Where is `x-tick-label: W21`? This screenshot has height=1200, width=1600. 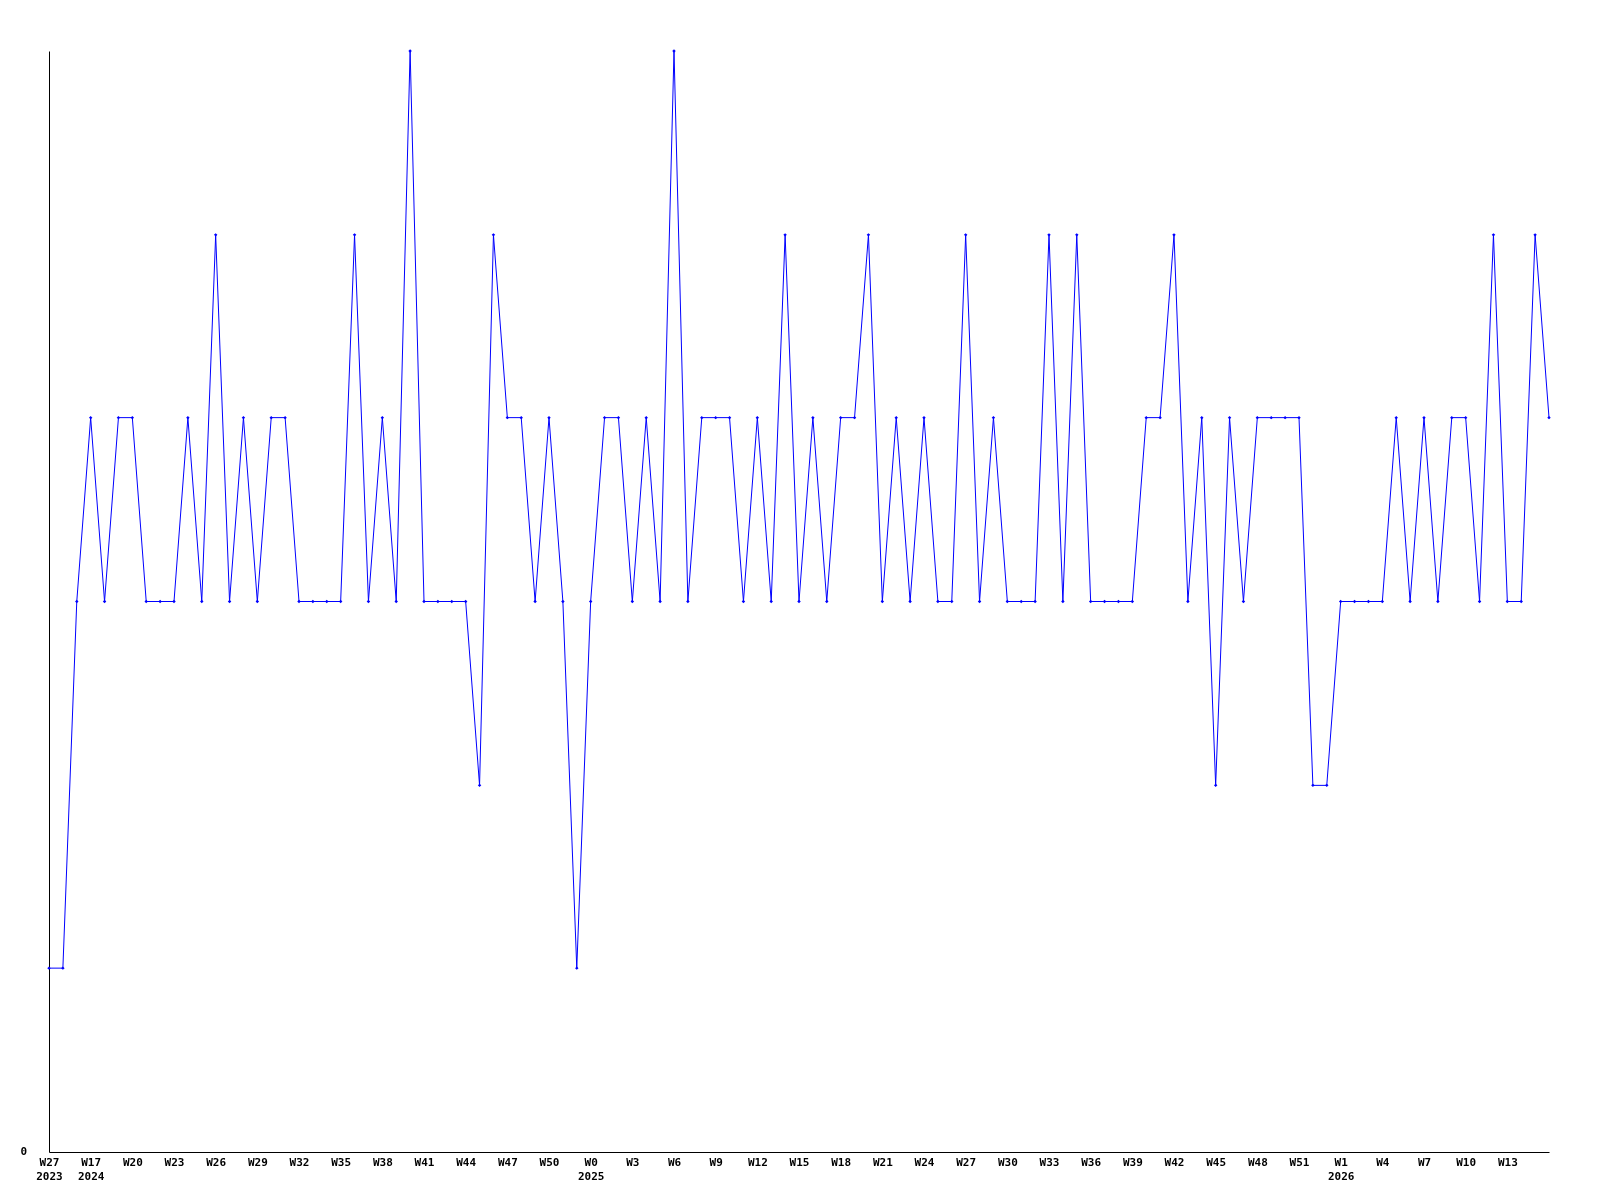 x-tick-label: W21 is located at coordinates (883, 1162).